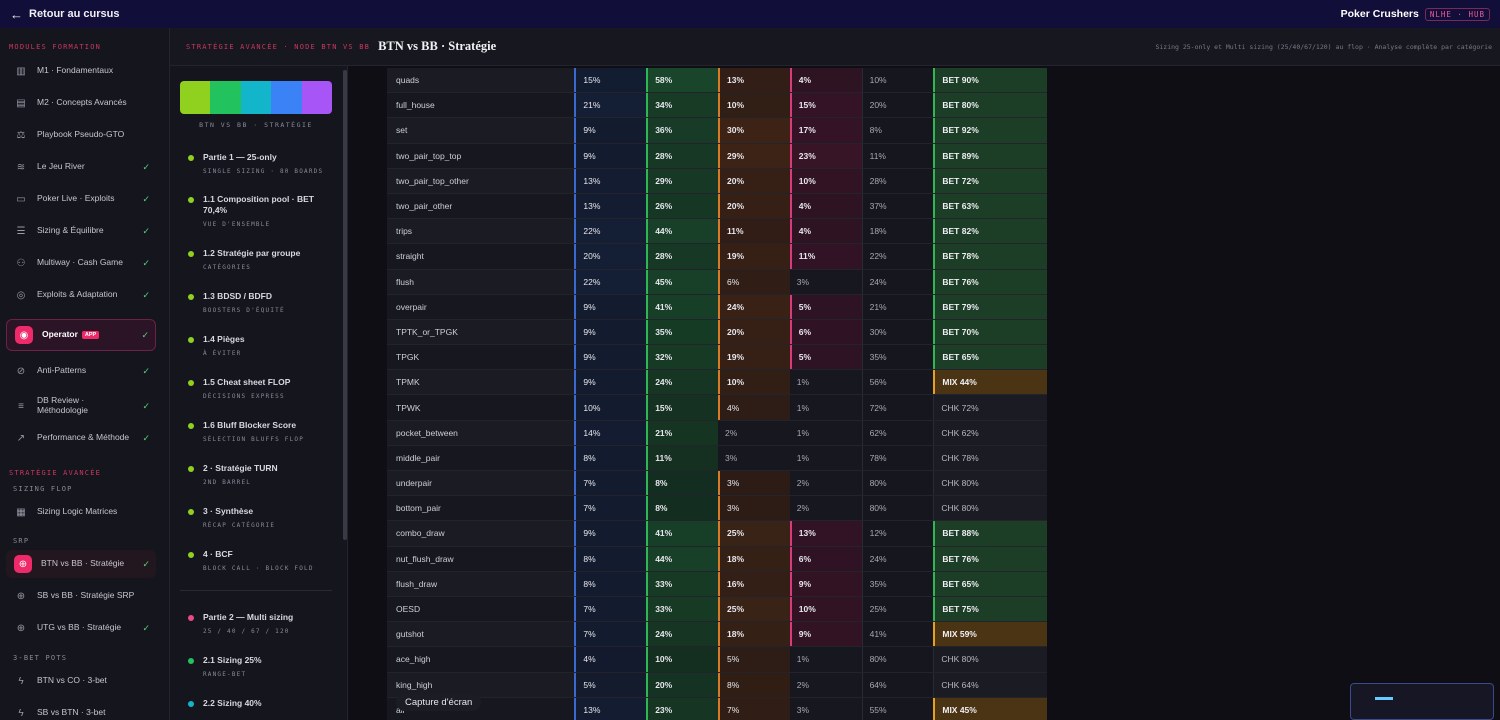 The width and height of the screenshot is (1500, 720). Describe the element at coordinates (610, 281) in the screenshot. I see `value-cell: 22%` at that location.